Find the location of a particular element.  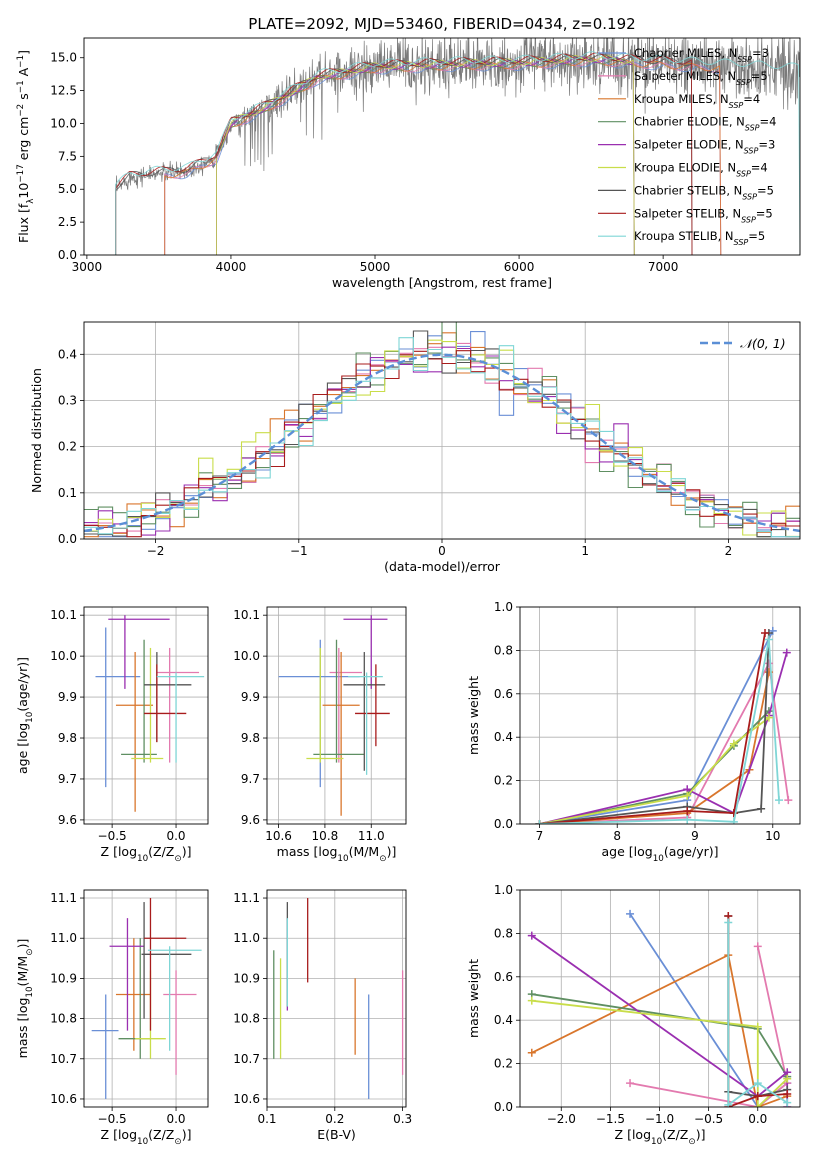

legend-label-gaussian: 𝒩(0, 1) is located at coordinates (763, 343).